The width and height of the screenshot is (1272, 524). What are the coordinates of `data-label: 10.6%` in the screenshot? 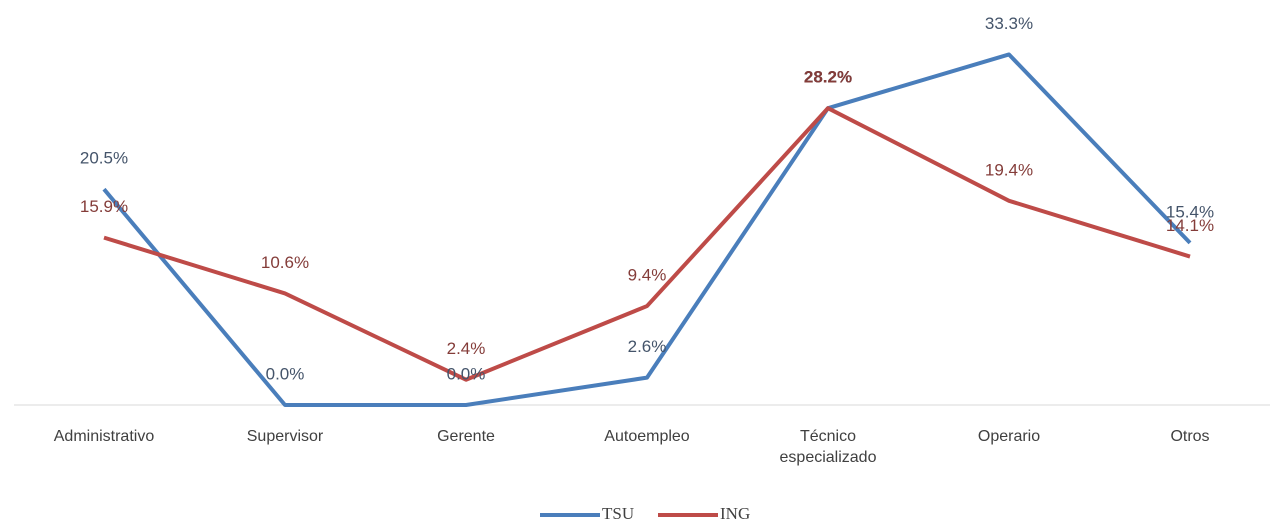 It's located at (285, 262).